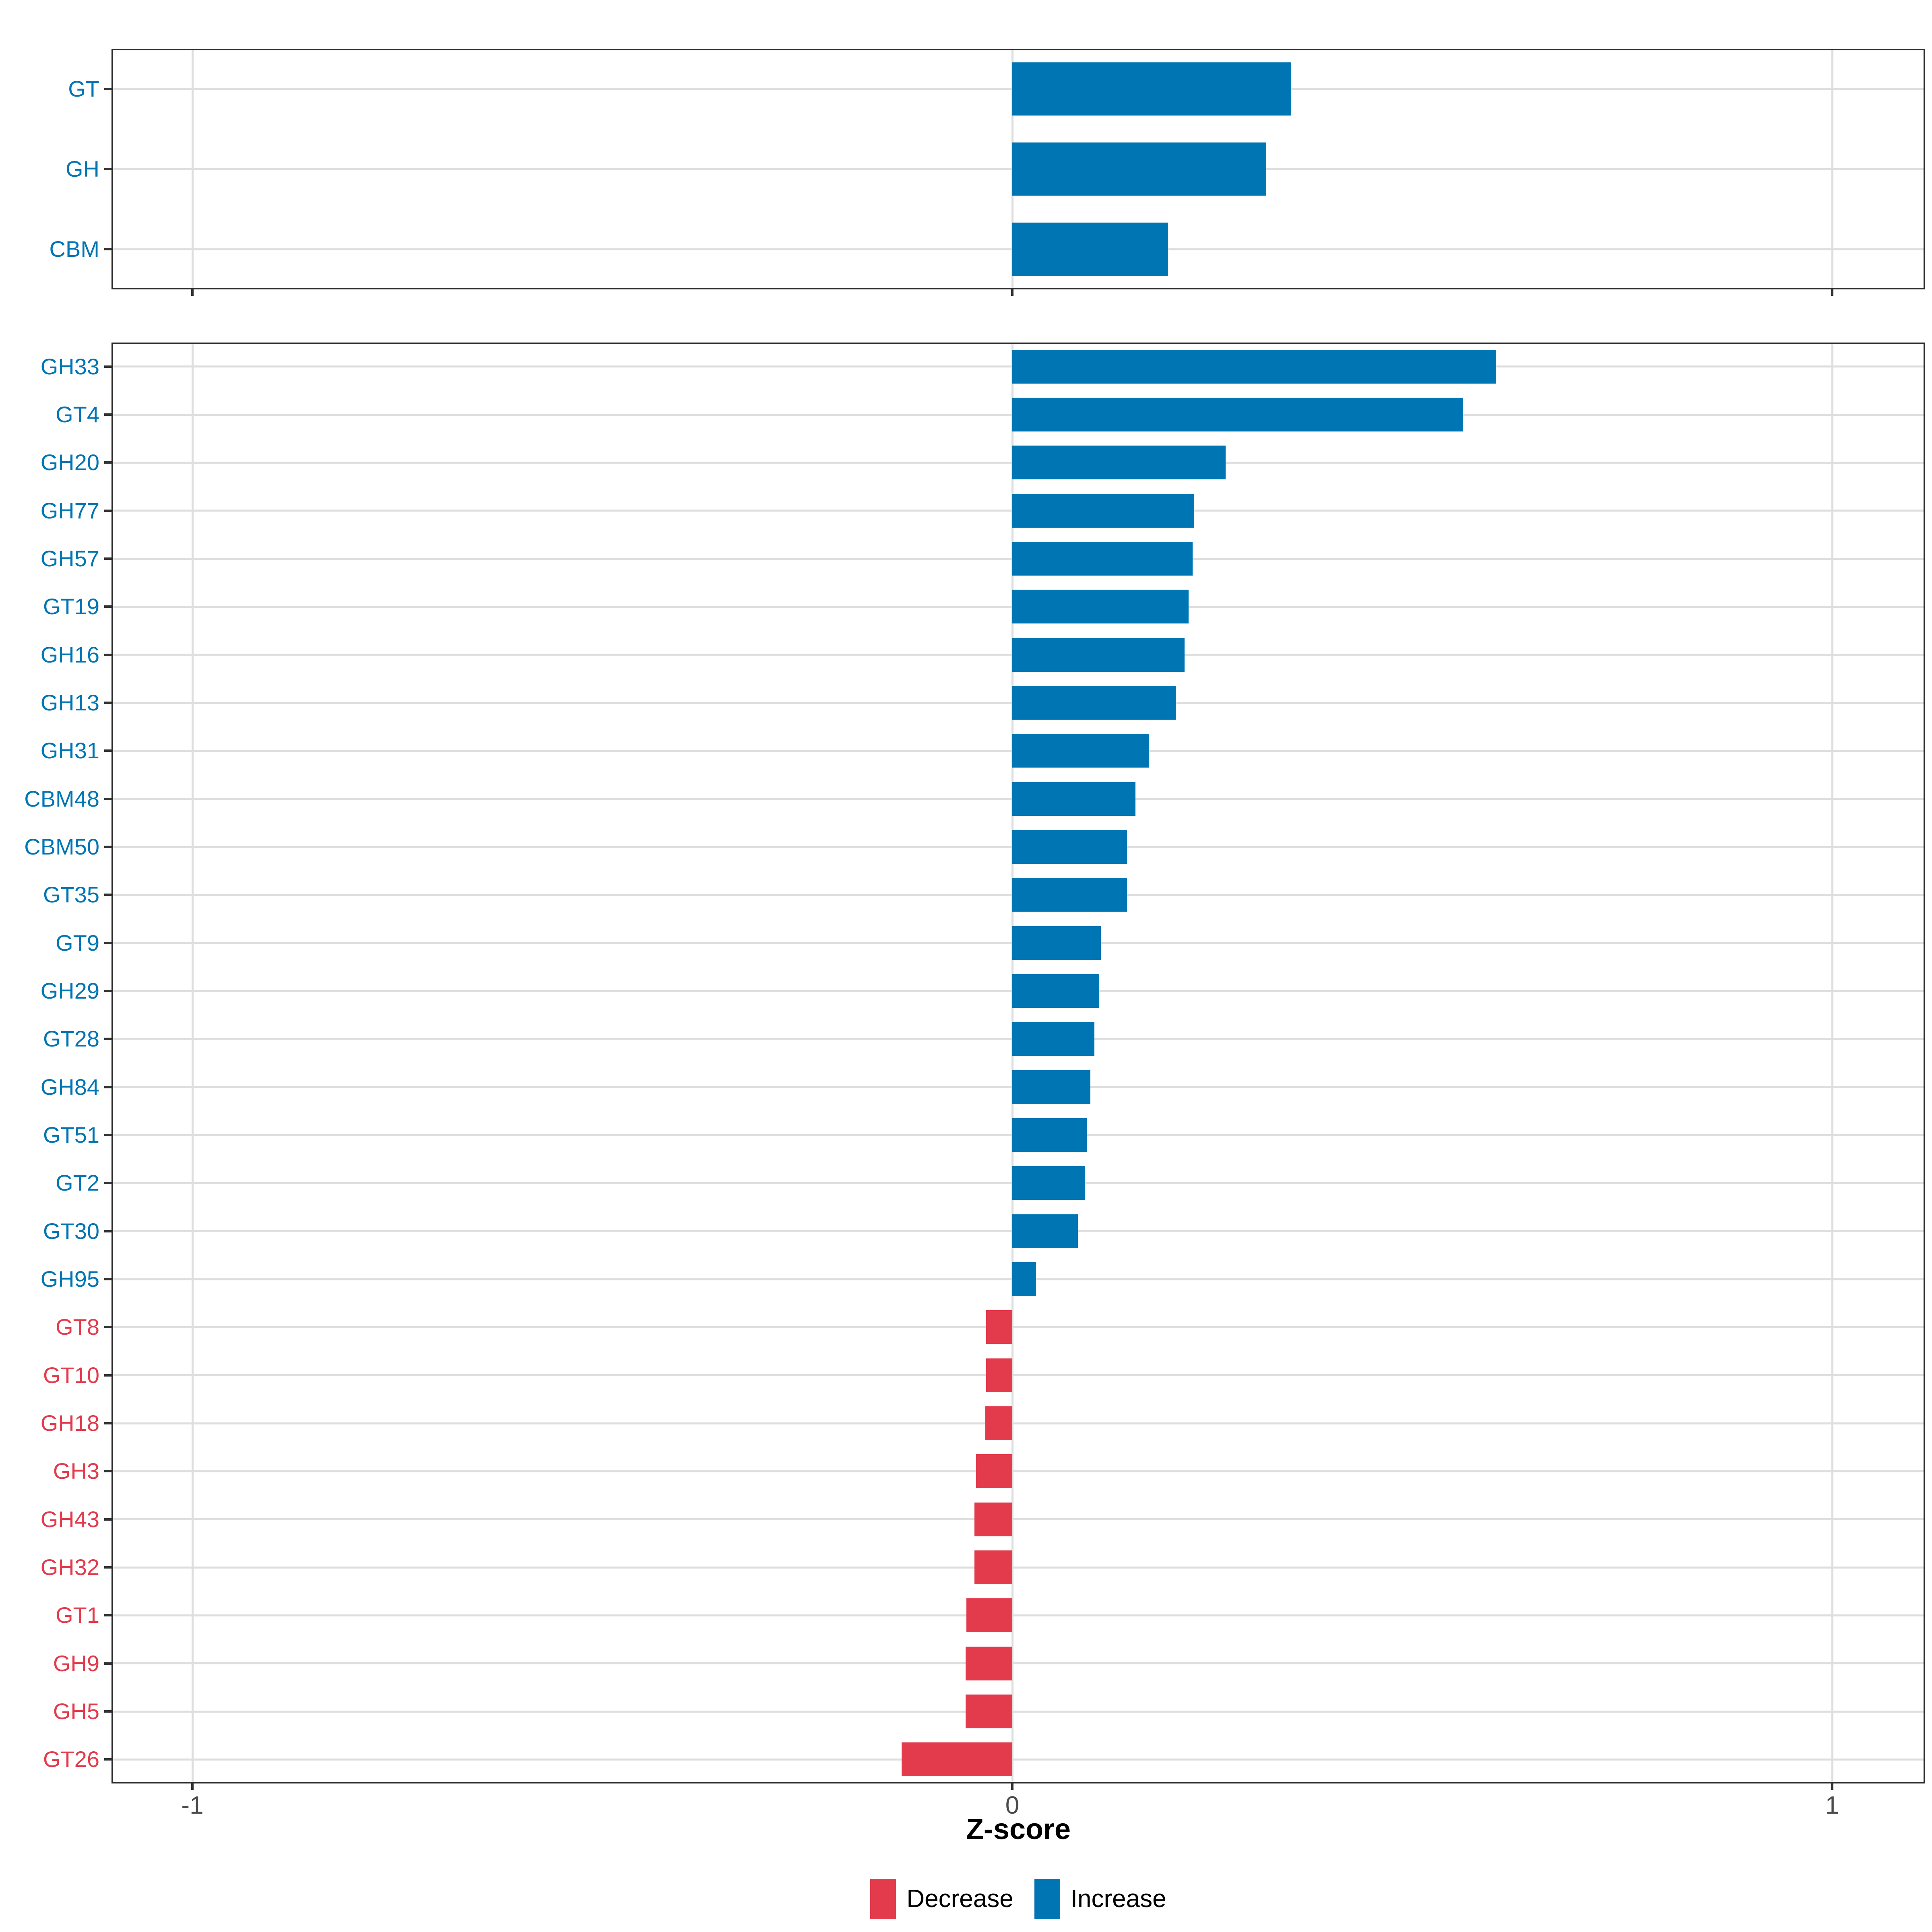 This screenshot has width=1932, height=1932. I want to click on x-tick-label-1: 1, so click(1832, 1805).